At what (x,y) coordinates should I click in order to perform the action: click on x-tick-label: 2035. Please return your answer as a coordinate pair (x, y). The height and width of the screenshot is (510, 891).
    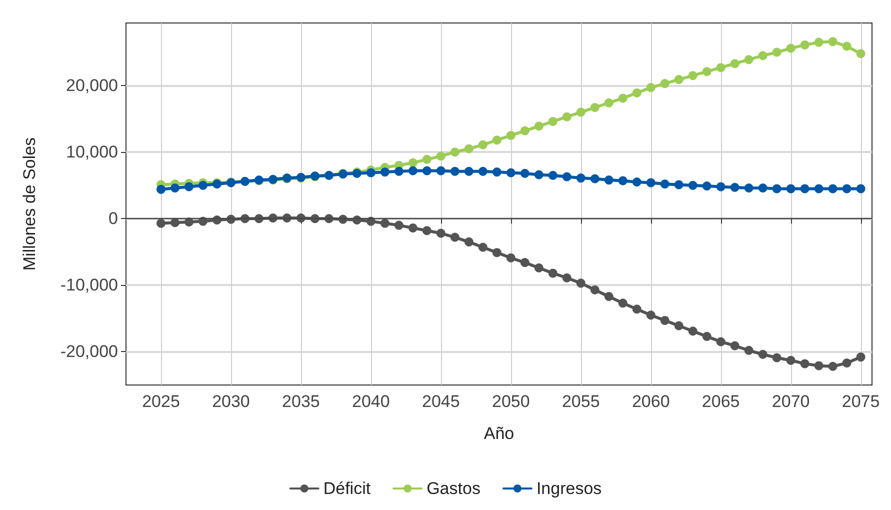
    Looking at the image, I should click on (301, 401).